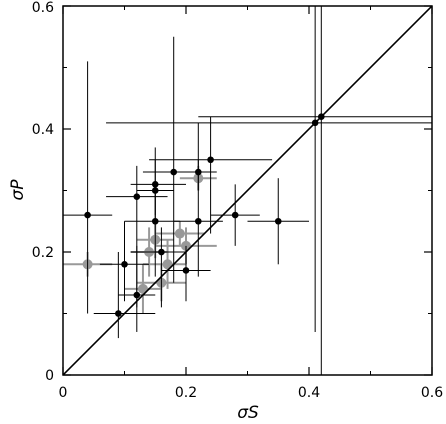 This screenshot has width=446, height=424. Describe the element at coordinates (432, 393) in the screenshot. I see `x-tick-label: 0.6` at that location.